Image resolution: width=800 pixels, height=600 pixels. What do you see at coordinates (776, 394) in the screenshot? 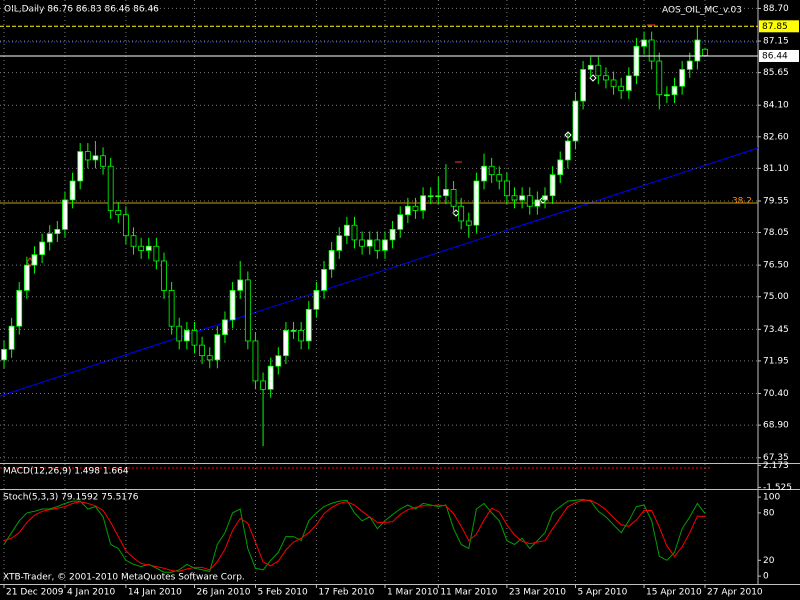
I see `y-tick-label: 70.40` at bounding box center [776, 394].